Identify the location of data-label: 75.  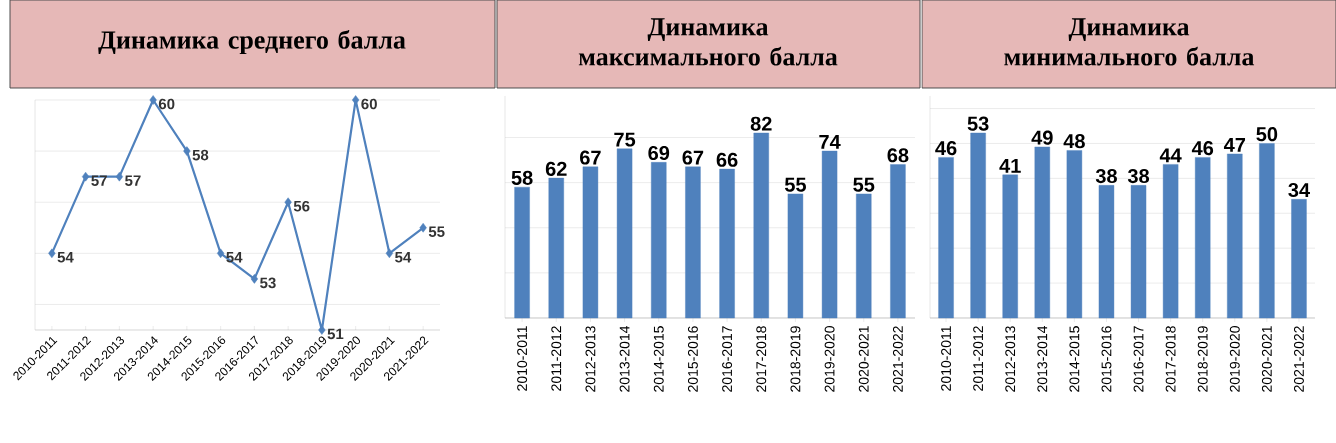
(625, 139).